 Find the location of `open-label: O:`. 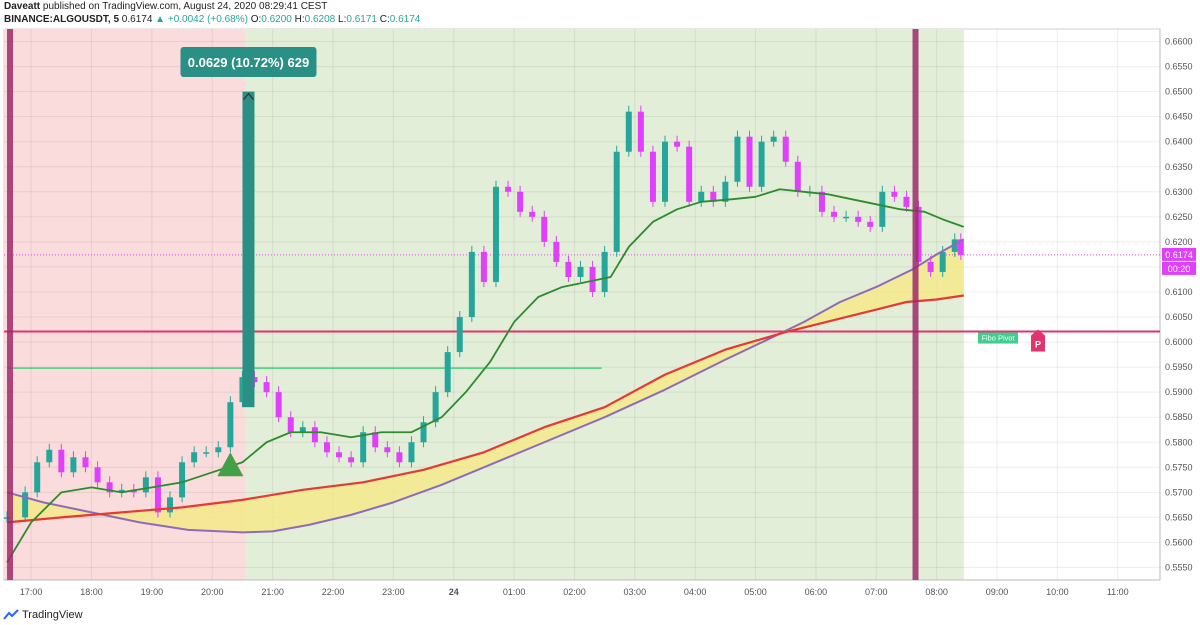

open-label: O: is located at coordinates (256, 19).